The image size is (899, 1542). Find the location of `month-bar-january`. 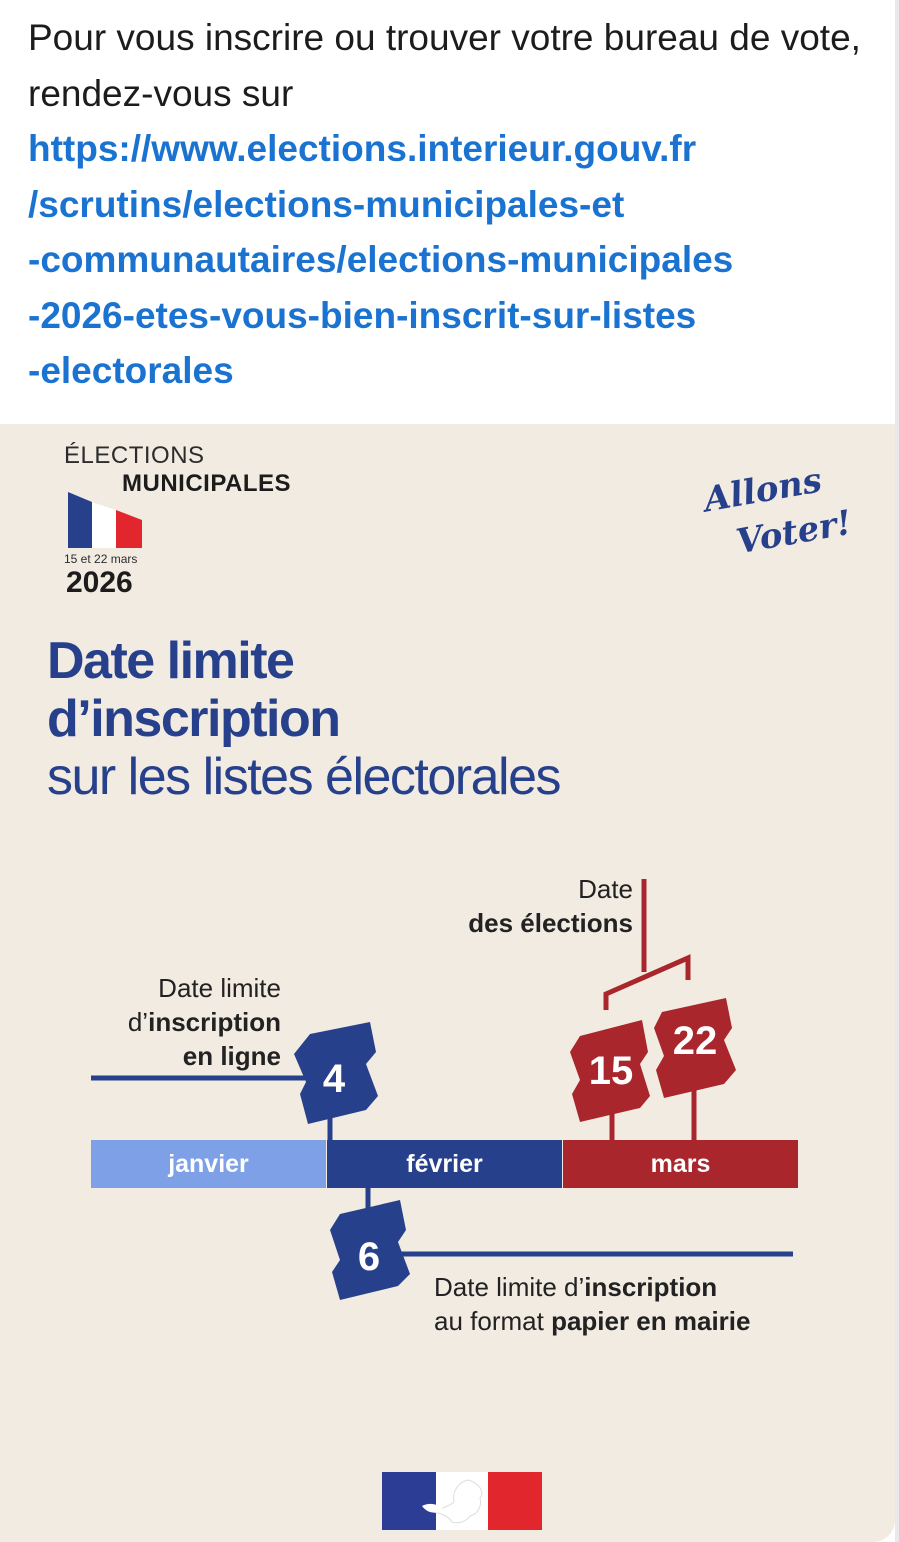

month-bar-january is located at coordinates (208, 1164).